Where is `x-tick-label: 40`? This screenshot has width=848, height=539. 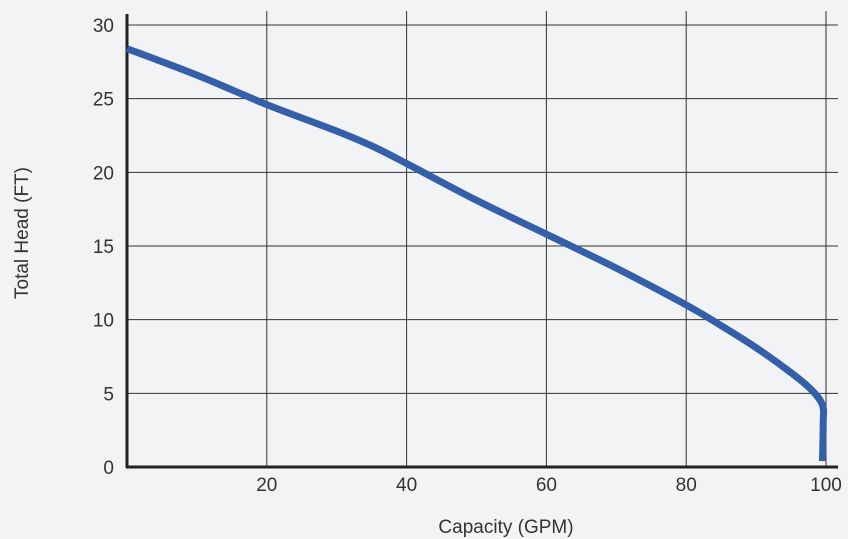
x-tick-label: 40 is located at coordinates (406, 485).